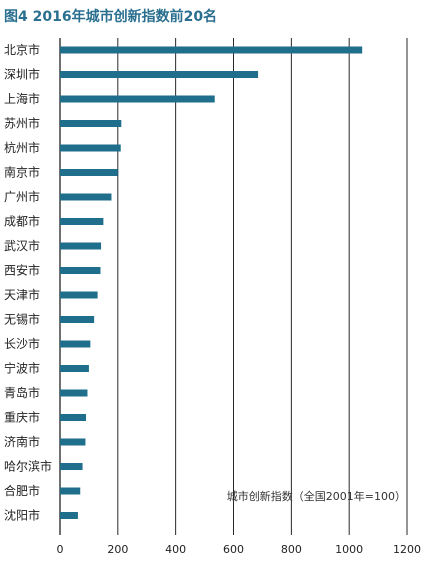  I want to click on category-label: 上海市, so click(22, 98).